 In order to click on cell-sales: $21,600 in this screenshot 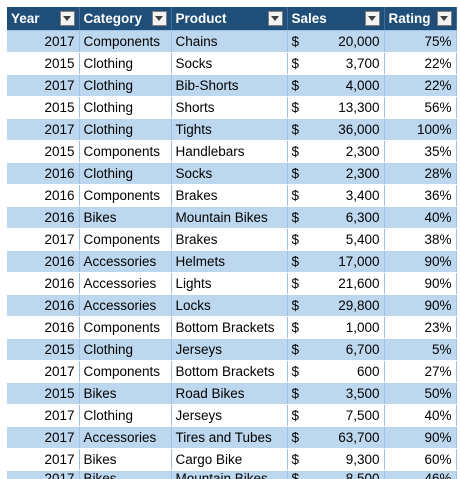, I will do `click(336, 283)`.